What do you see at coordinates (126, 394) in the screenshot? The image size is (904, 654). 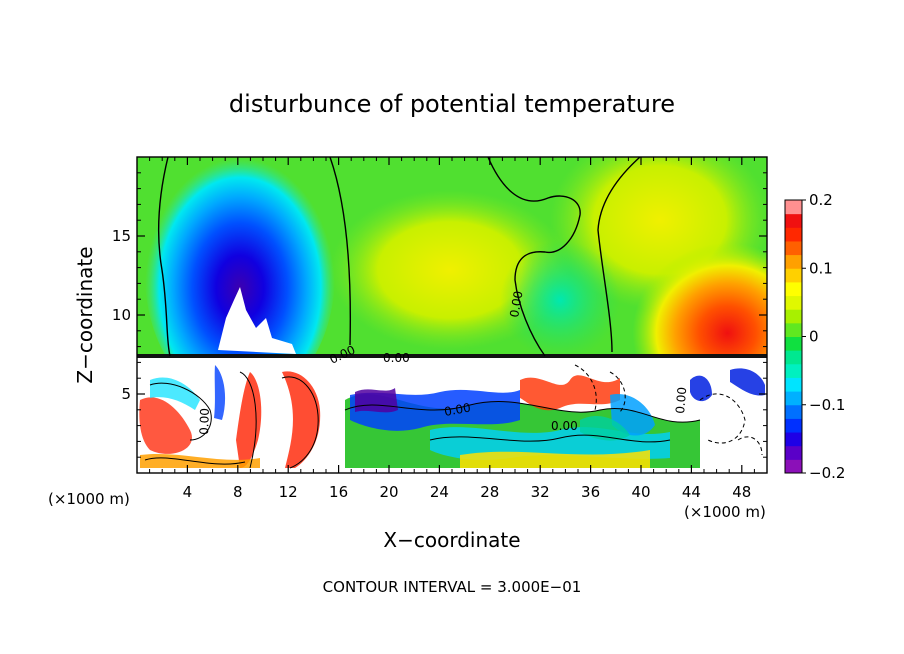 I see `y-tick-label: 5` at bounding box center [126, 394].